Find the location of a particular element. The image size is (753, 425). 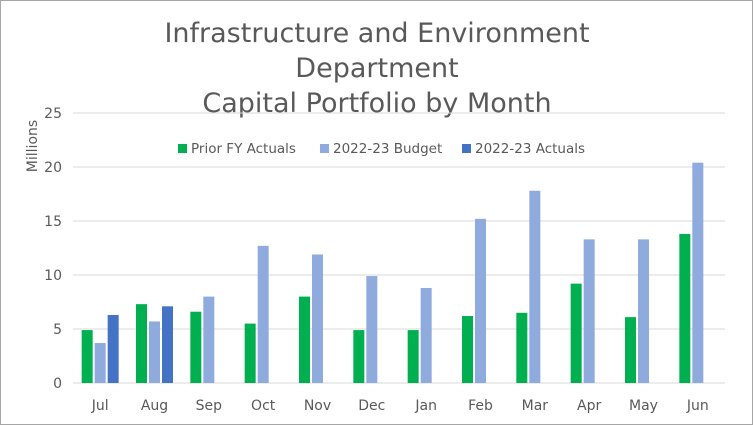

bar-2022-23-budget-nov is located at coordinates (317, 318).